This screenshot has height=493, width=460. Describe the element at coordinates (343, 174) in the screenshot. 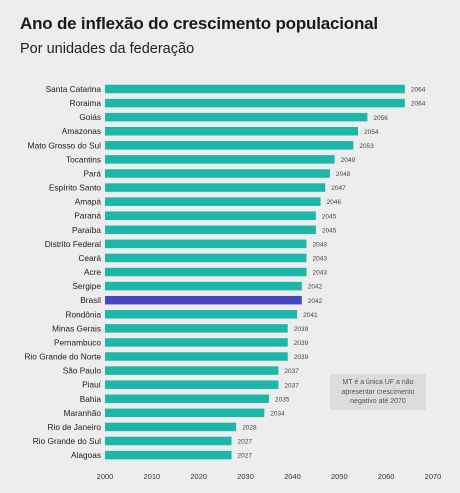

I see `data-label: 2048` at that location.